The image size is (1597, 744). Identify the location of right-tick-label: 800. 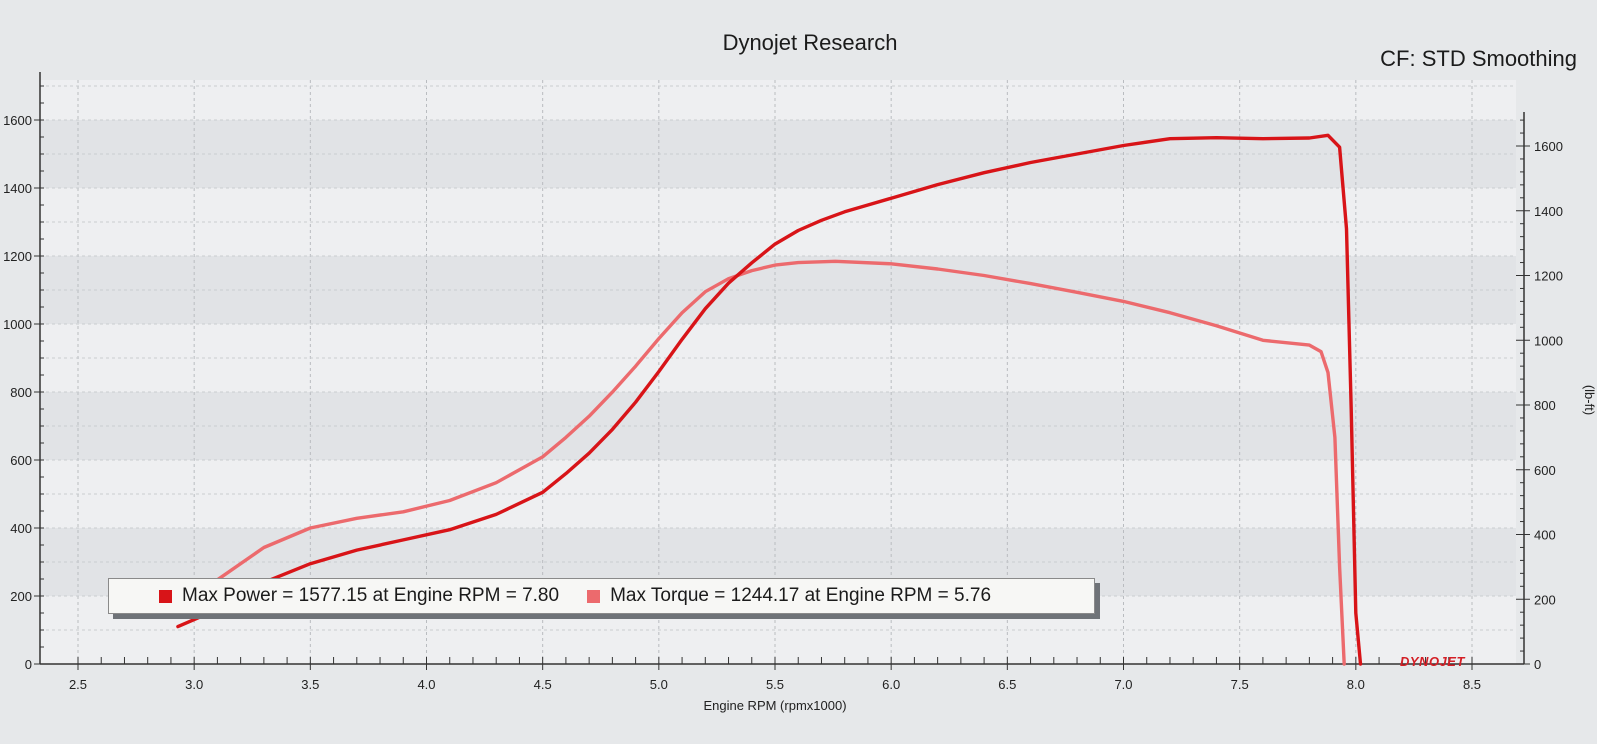
(1545, 405).